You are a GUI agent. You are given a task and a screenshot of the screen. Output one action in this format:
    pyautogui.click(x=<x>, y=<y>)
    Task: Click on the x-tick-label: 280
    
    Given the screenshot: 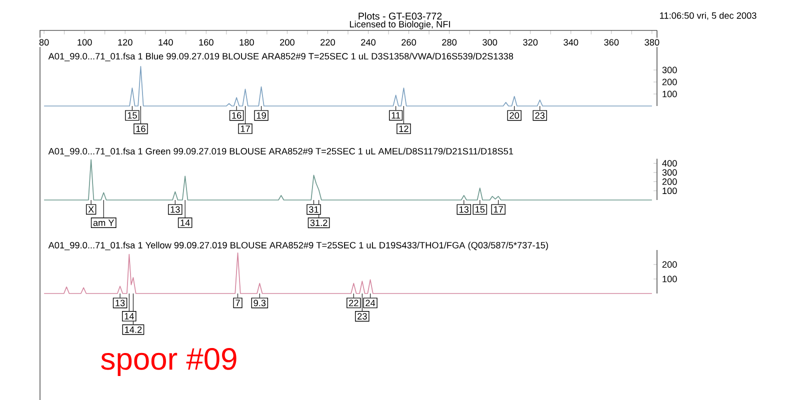 What is the action you would take?
    pyautogui.click(x=449, y=42)
    